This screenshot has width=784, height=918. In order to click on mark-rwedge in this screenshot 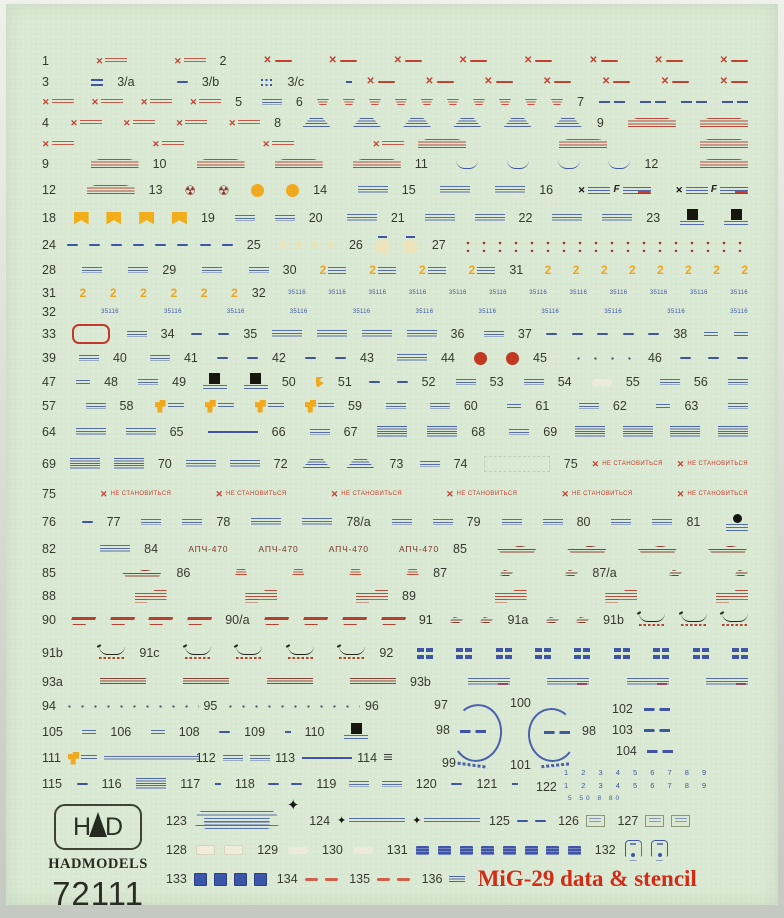, I will do `click(322, 102)`.